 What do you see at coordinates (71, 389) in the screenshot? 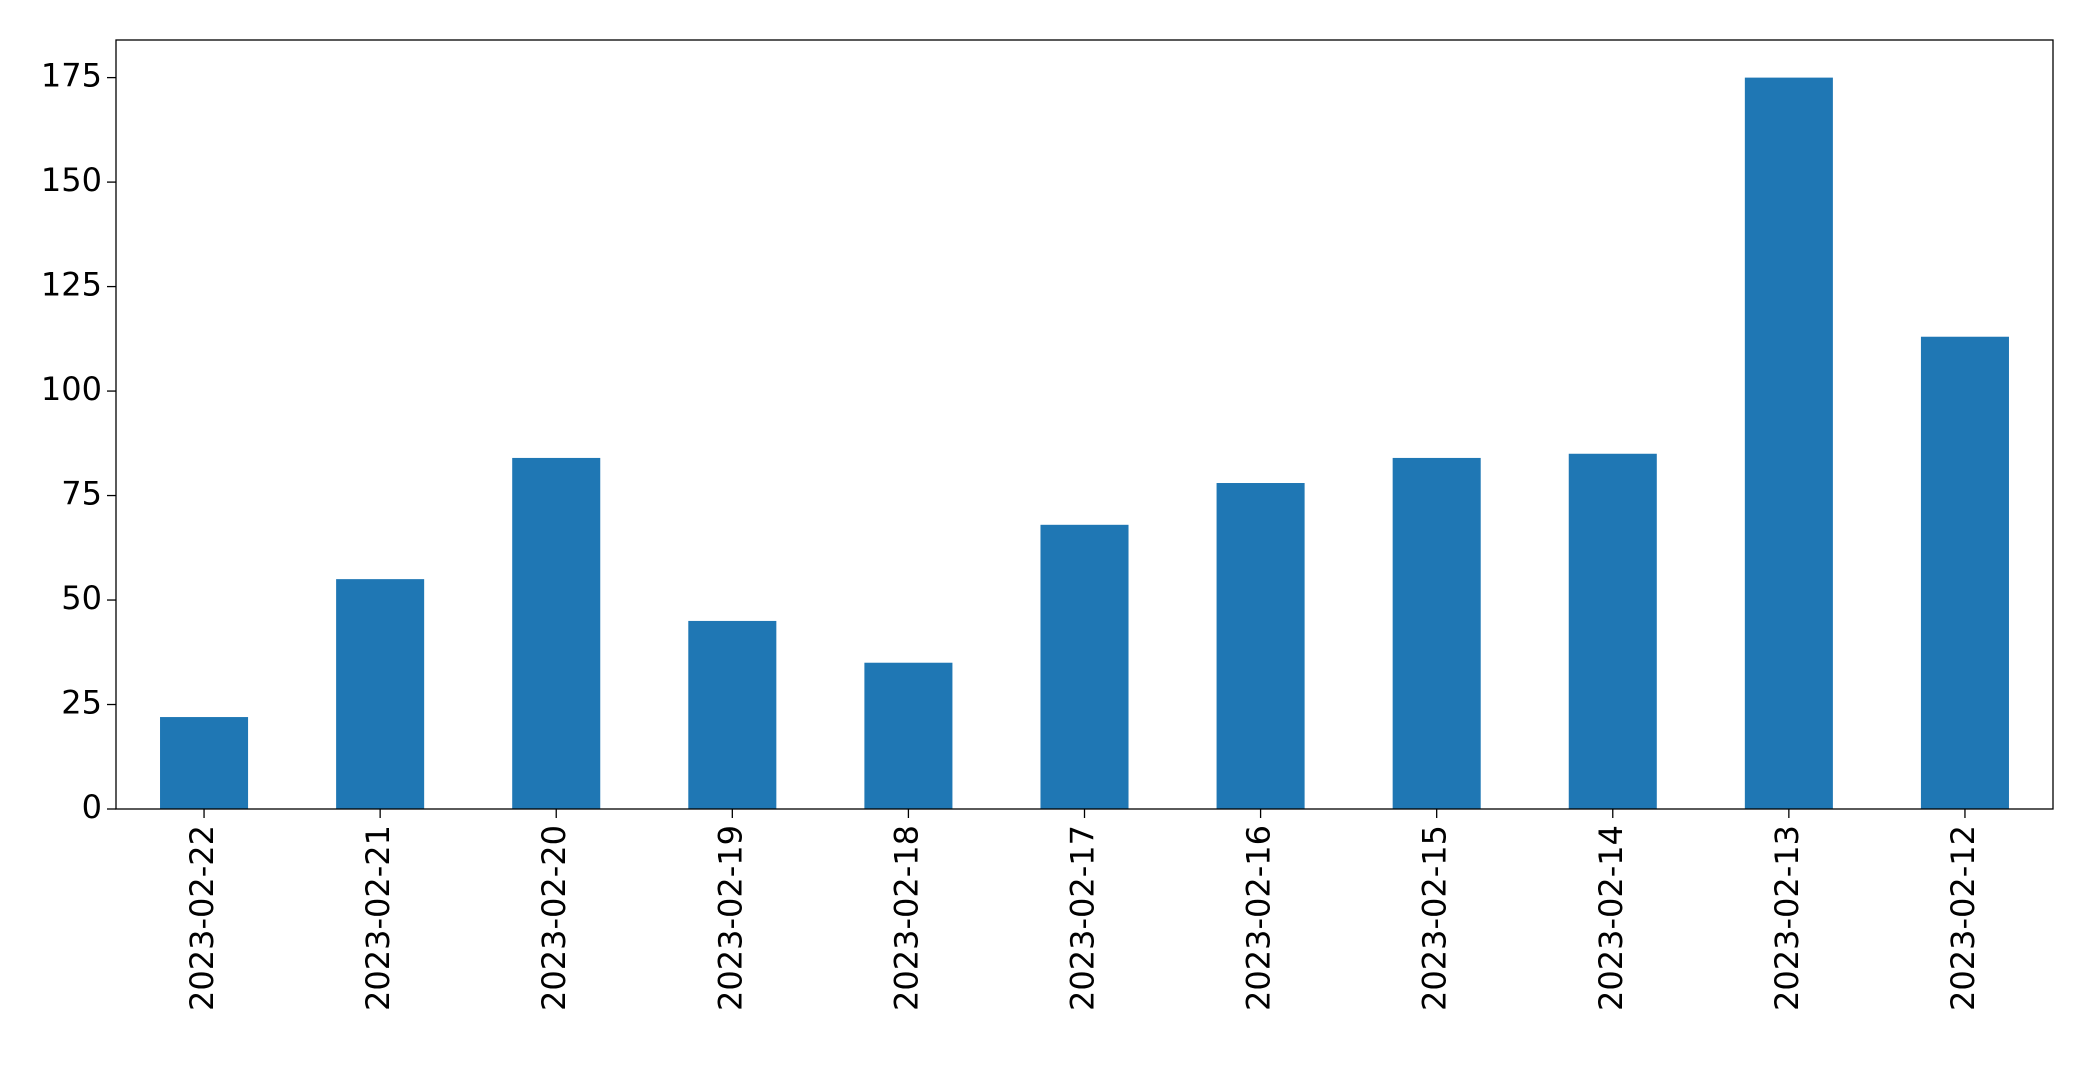
I see `y-tick-label: 100` at bounding box center [71, 389].